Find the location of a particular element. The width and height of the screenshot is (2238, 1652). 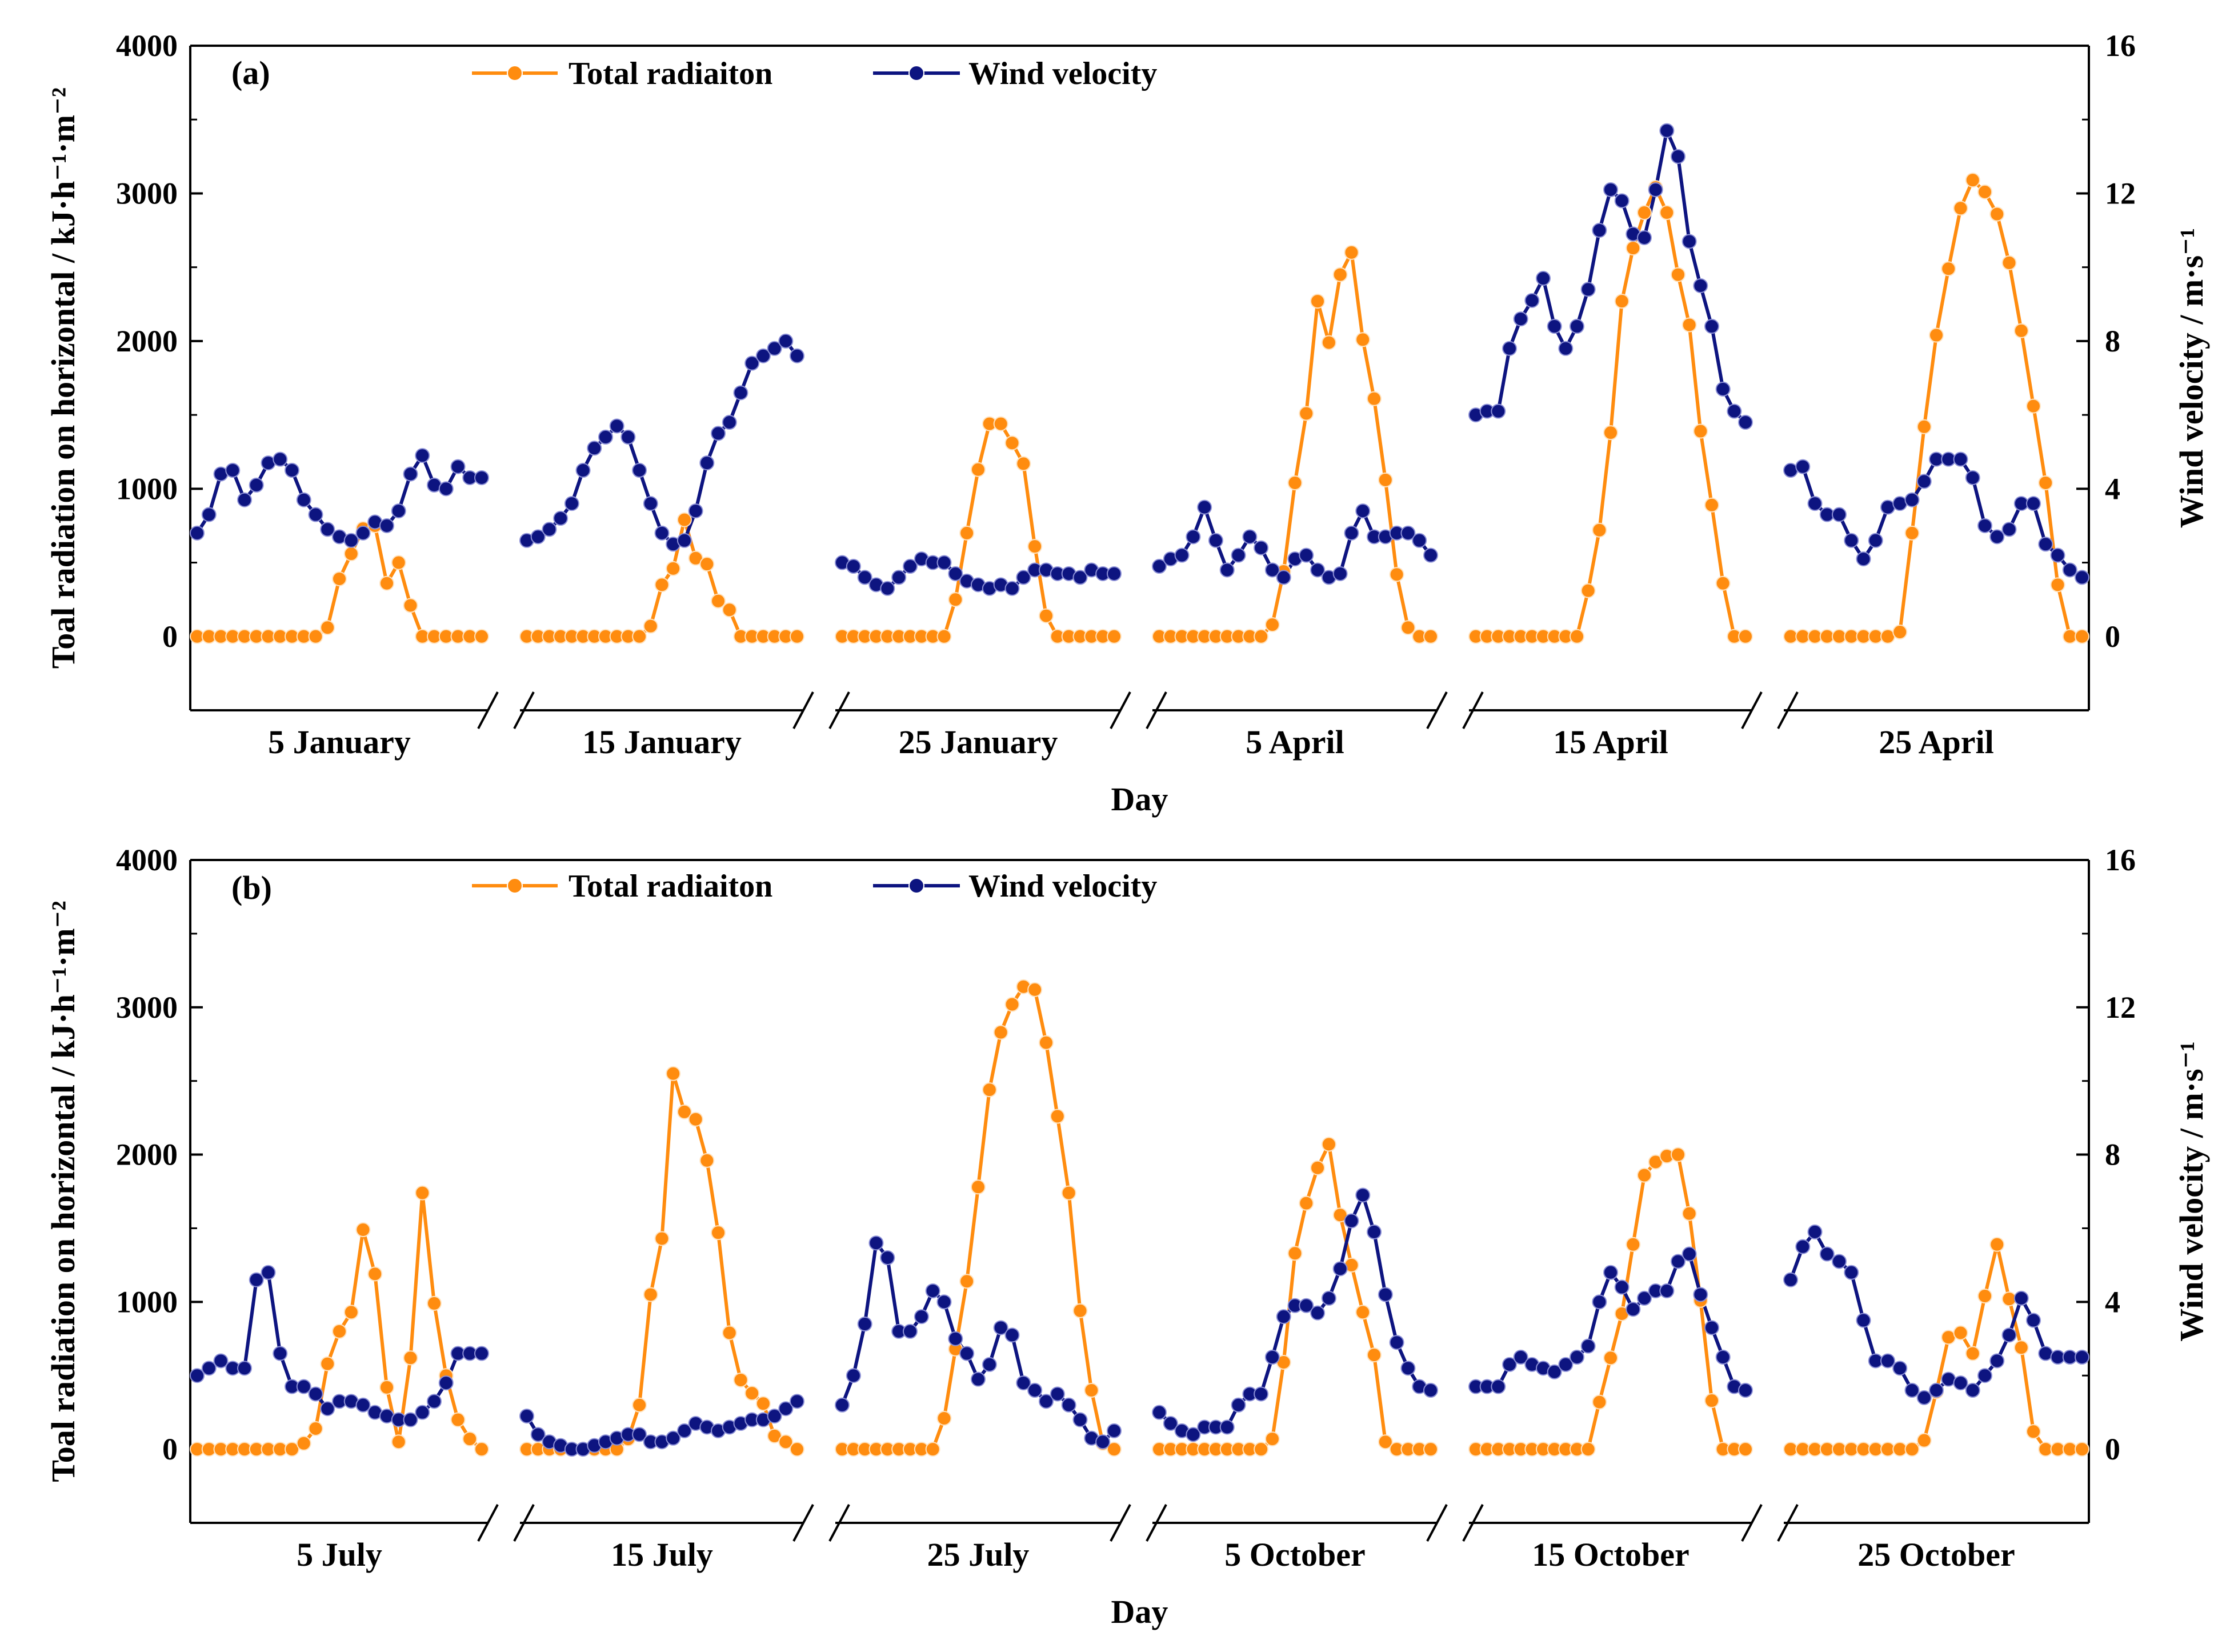

day-group: 15 July is located at coordinates (661, 1319).